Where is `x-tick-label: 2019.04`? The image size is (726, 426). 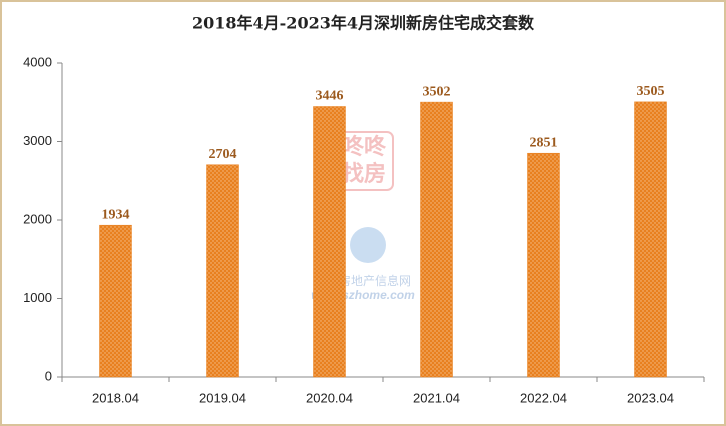
x-tick-label: 2019.04 is located at coordinates (222, 397).